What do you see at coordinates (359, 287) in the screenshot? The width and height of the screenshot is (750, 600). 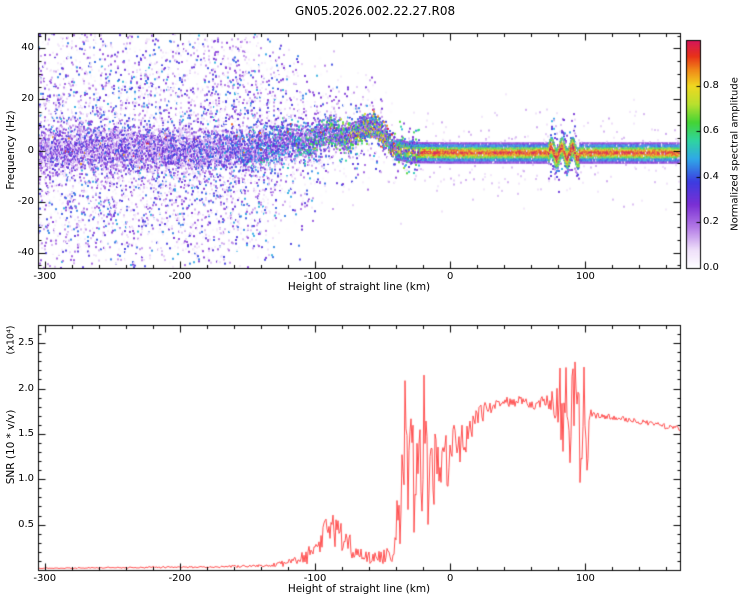 I see `spectrogram-x-axis-label: Height of straight line (km)` at bounding box center [359, 287].